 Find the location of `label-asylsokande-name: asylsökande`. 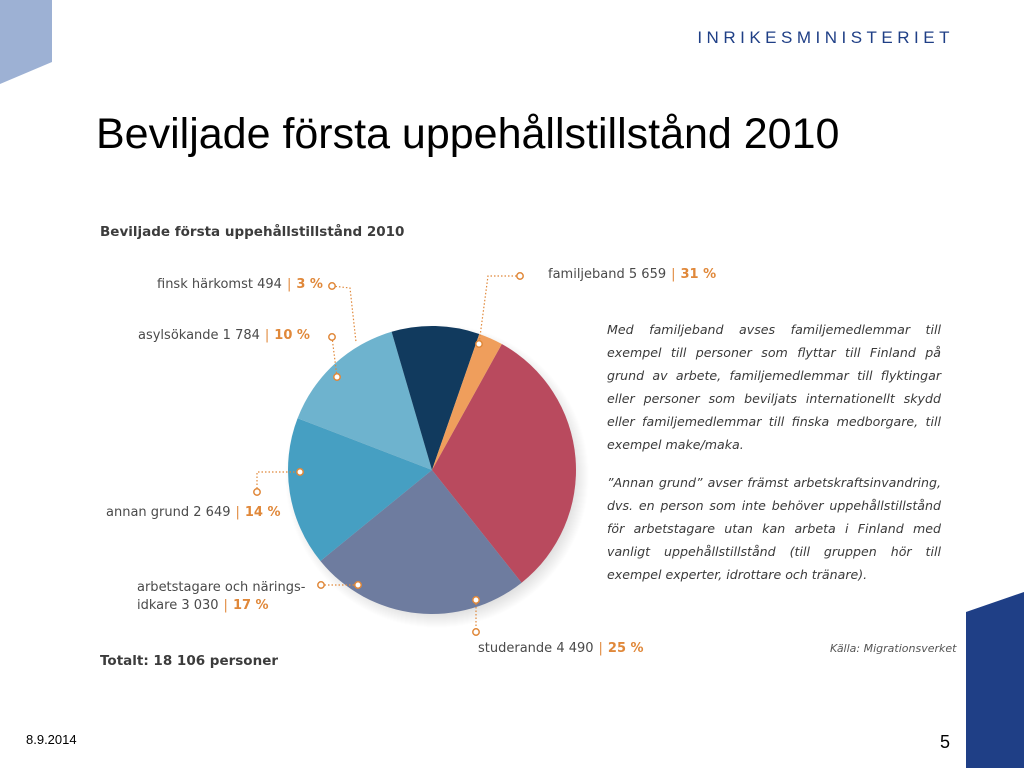

label-asylsokande-name: asylsökande is located at coordinates (178, 335).